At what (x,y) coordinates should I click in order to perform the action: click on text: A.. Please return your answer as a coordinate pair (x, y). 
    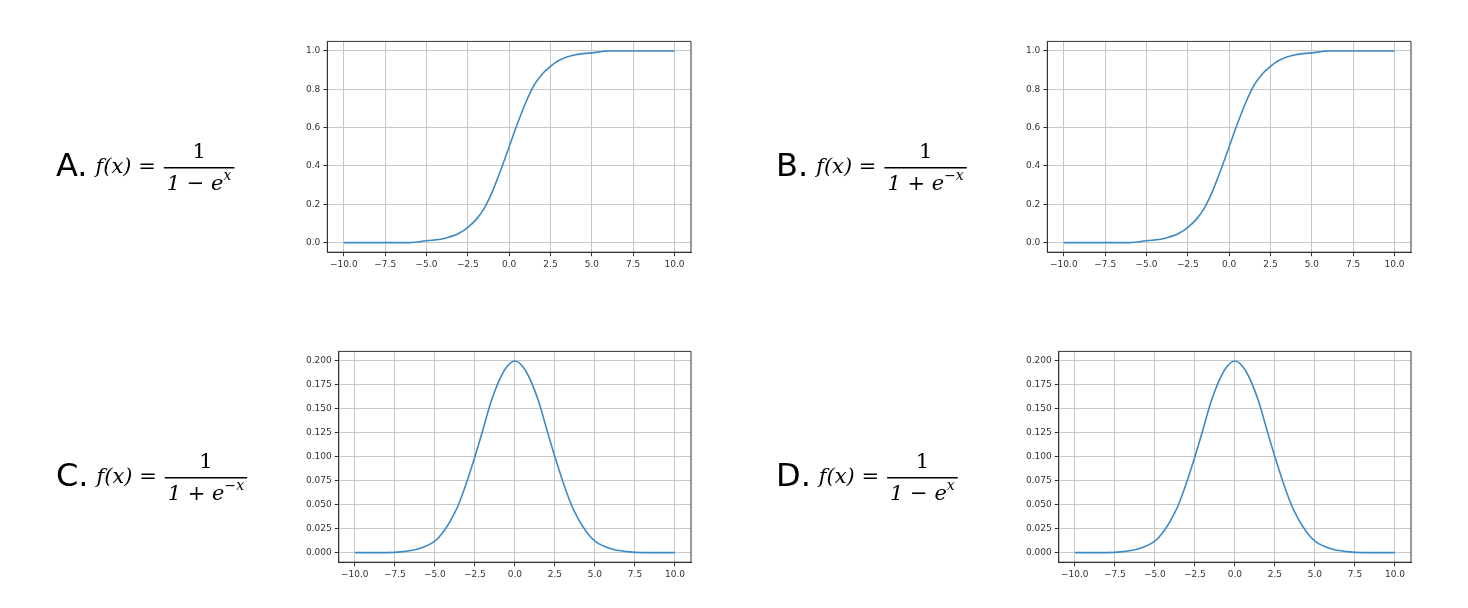
    Looking at the image, I should click on (72, 165).